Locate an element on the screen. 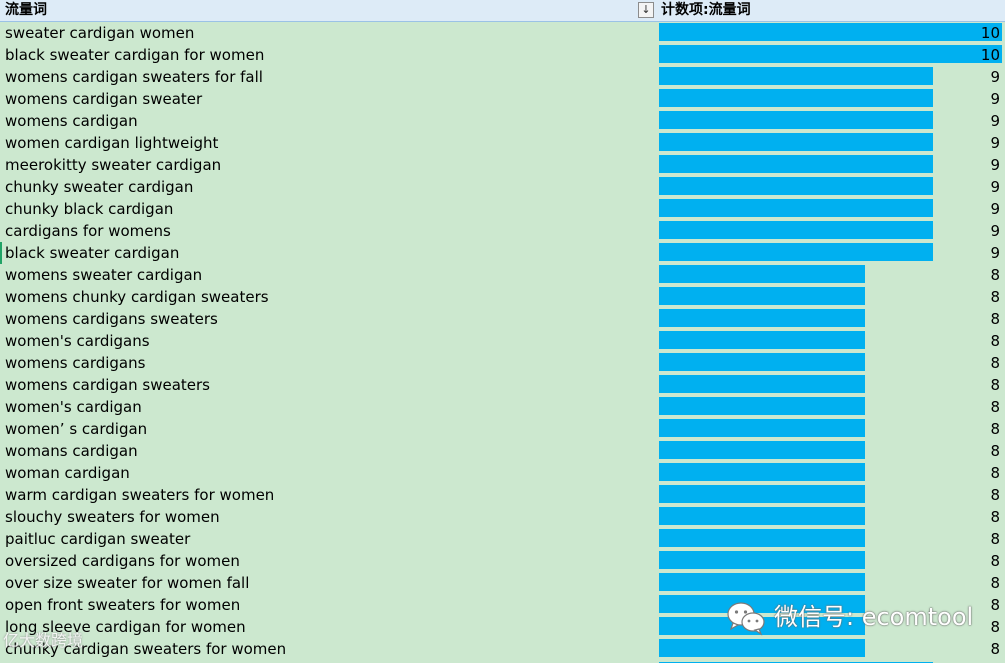 The image size is (1005, 663). count-value: 9 is located at coordinates (995, 99).